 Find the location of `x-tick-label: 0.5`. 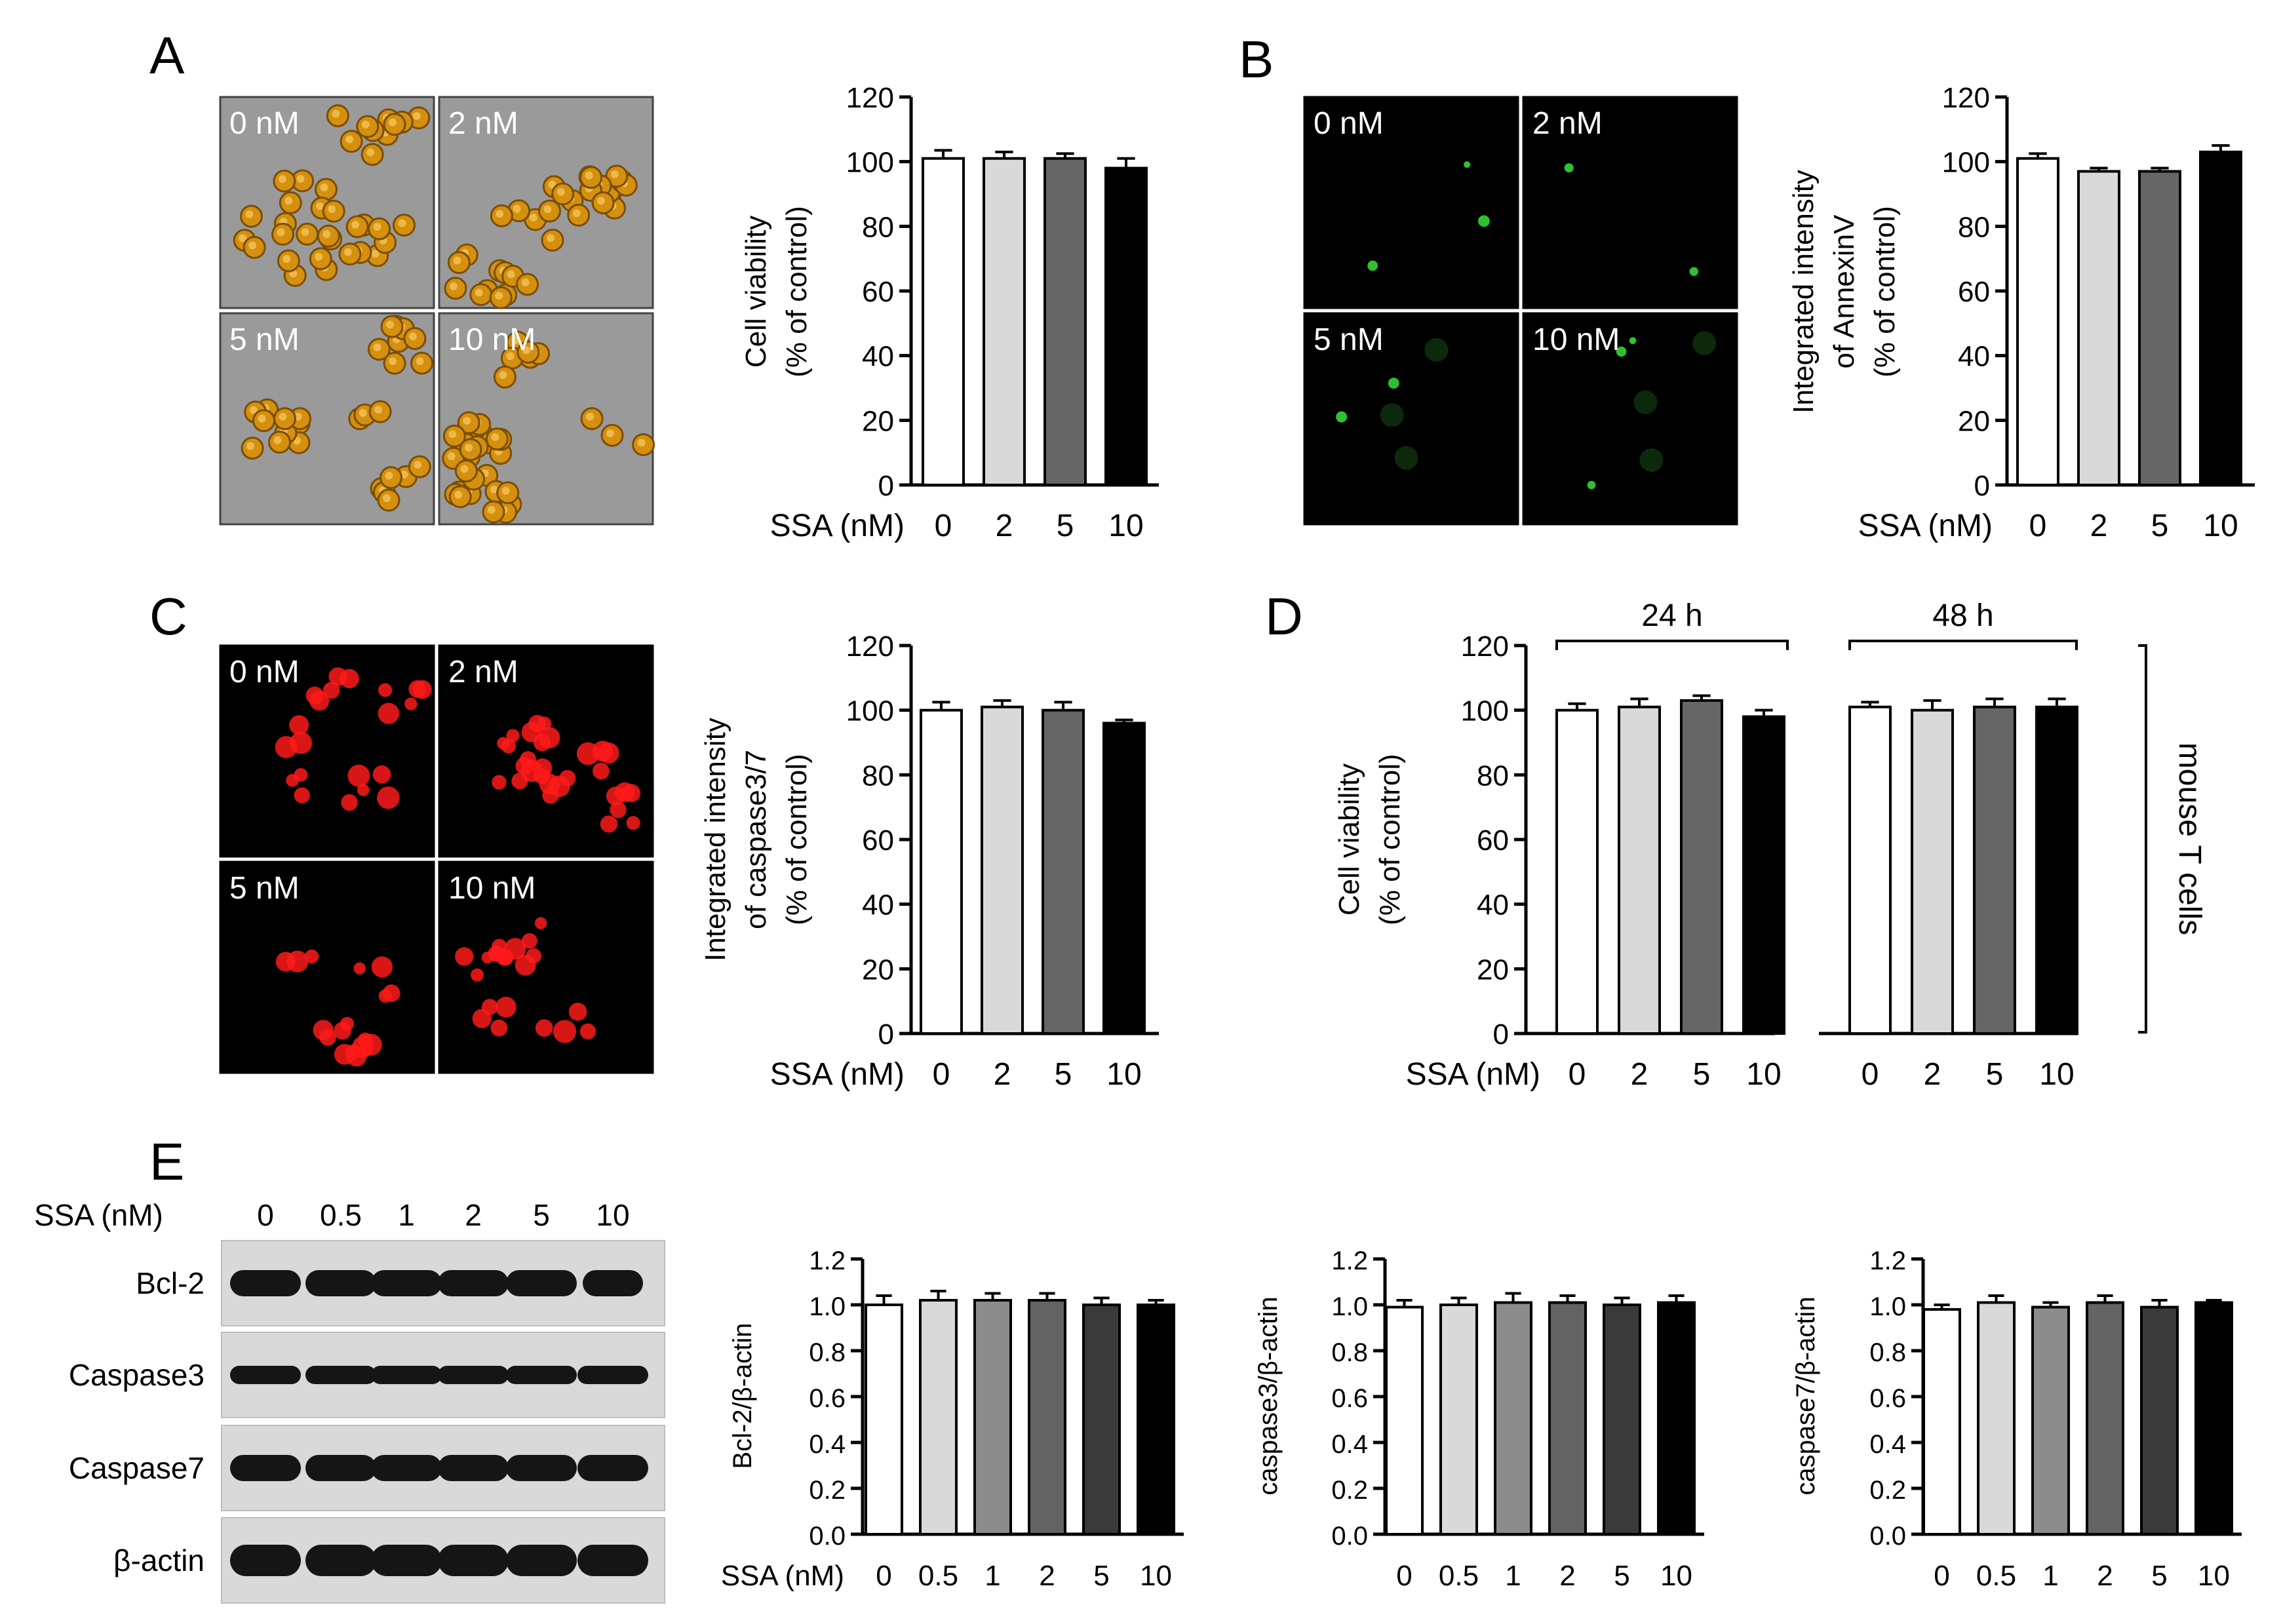

x-tick-label: 0.5 is located at coordinates (1459, 1576).